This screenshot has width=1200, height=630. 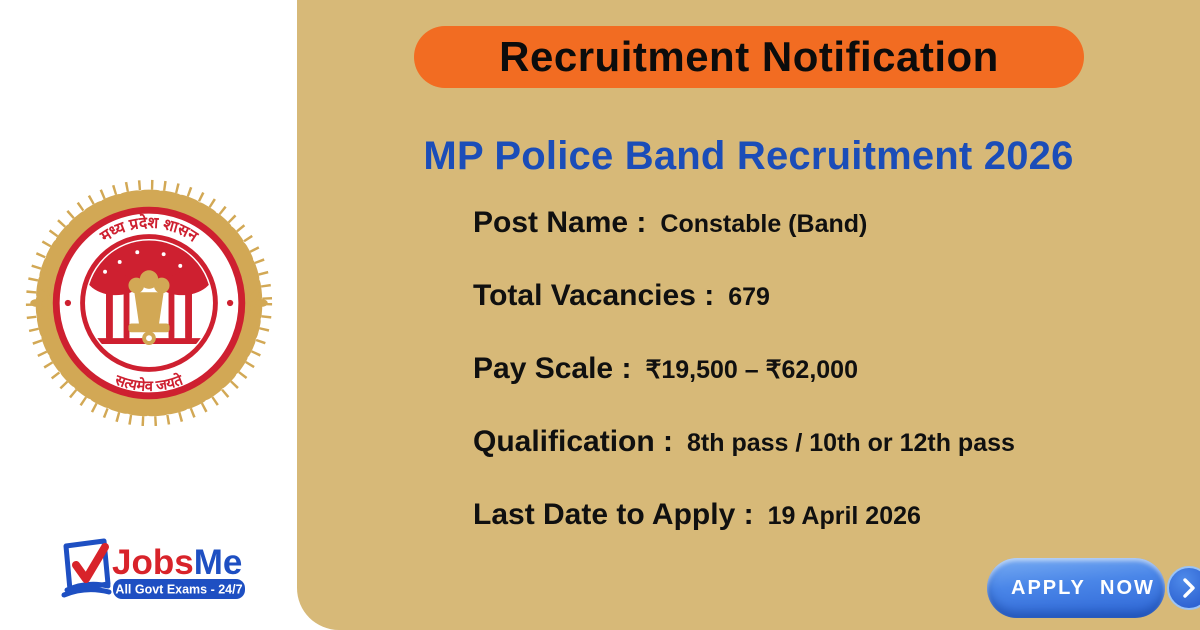 I want to click on detail-label: Qualification :, so click(x=573, y=441).